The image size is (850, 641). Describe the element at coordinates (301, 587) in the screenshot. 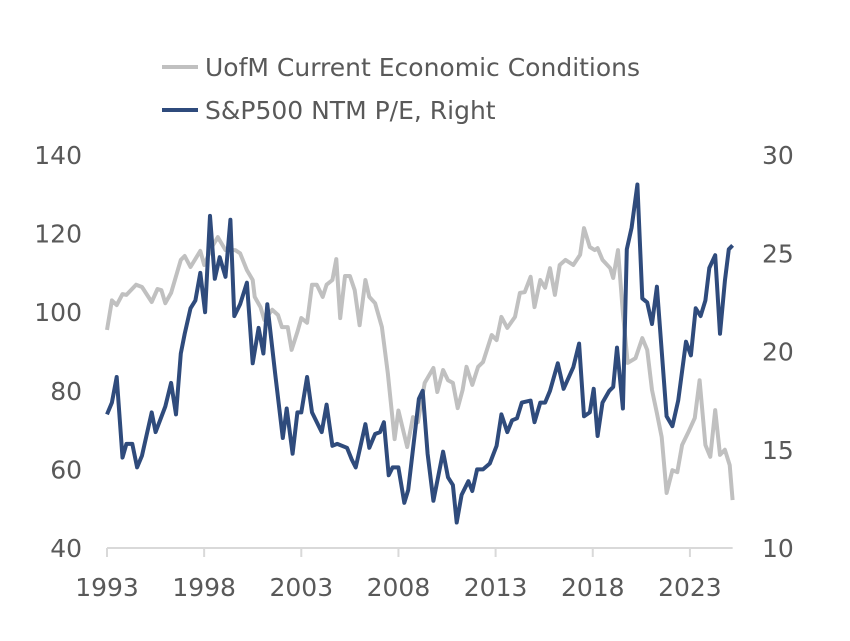

I see `x-tick-label: 2003` at that location.